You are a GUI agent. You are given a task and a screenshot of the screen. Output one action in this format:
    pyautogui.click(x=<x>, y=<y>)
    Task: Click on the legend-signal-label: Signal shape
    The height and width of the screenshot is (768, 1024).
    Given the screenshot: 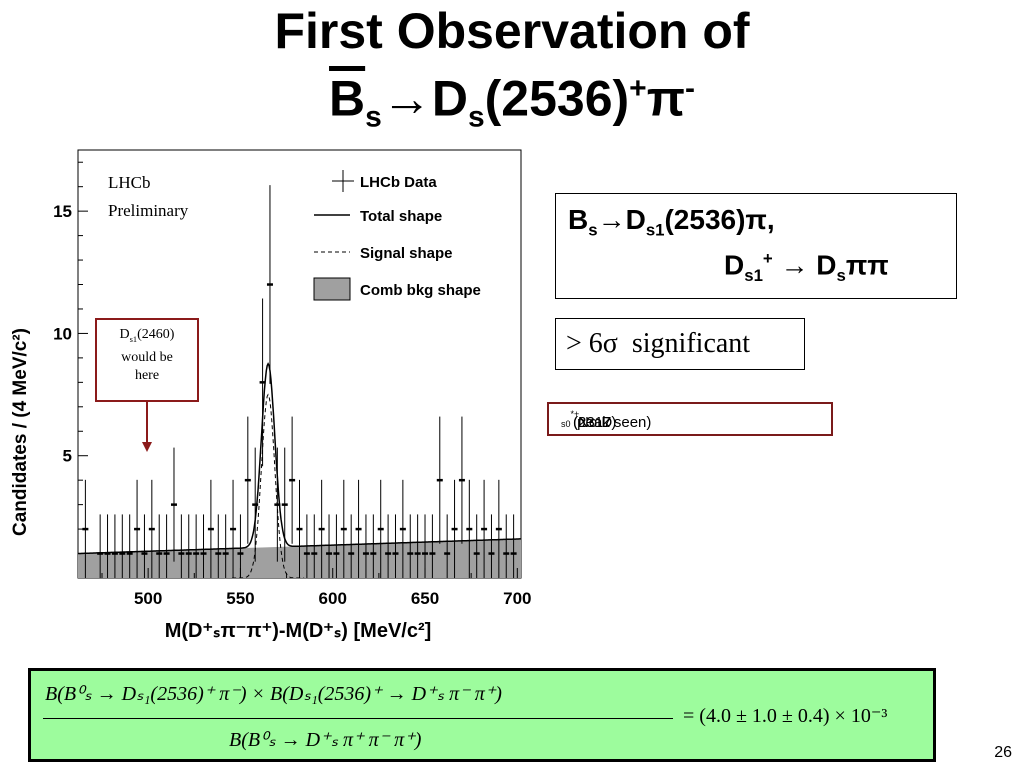 What is the action you would take?
    pyautogui.click(x=406, y=253)
    